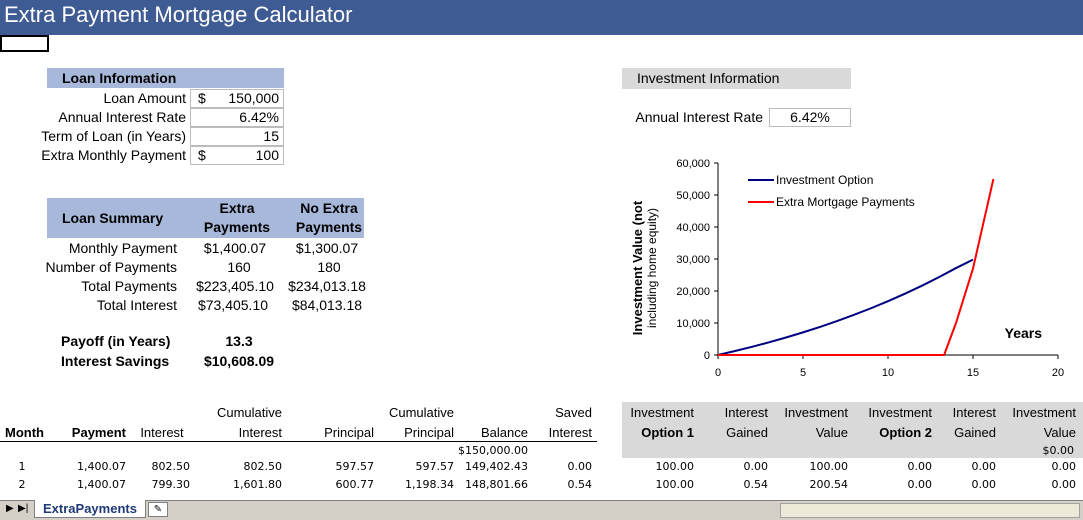 The width and height of the screenshot is (1083, 520). I want to click on summary-label: Monthly Payment, so click(122, 248).